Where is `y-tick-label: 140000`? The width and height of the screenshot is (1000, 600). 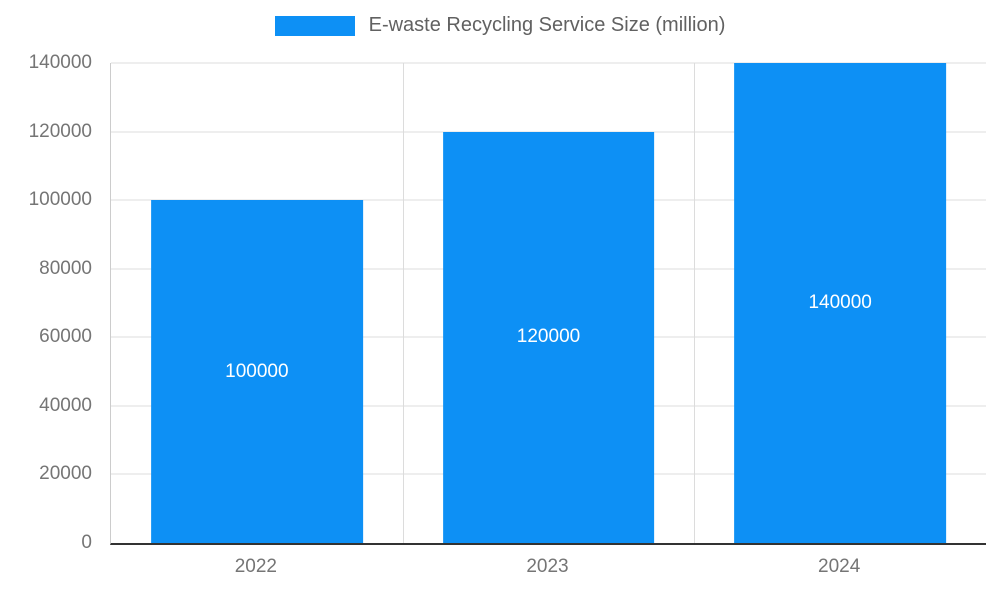 y-tick-label: 140000 is located at coordinates (60, 62).